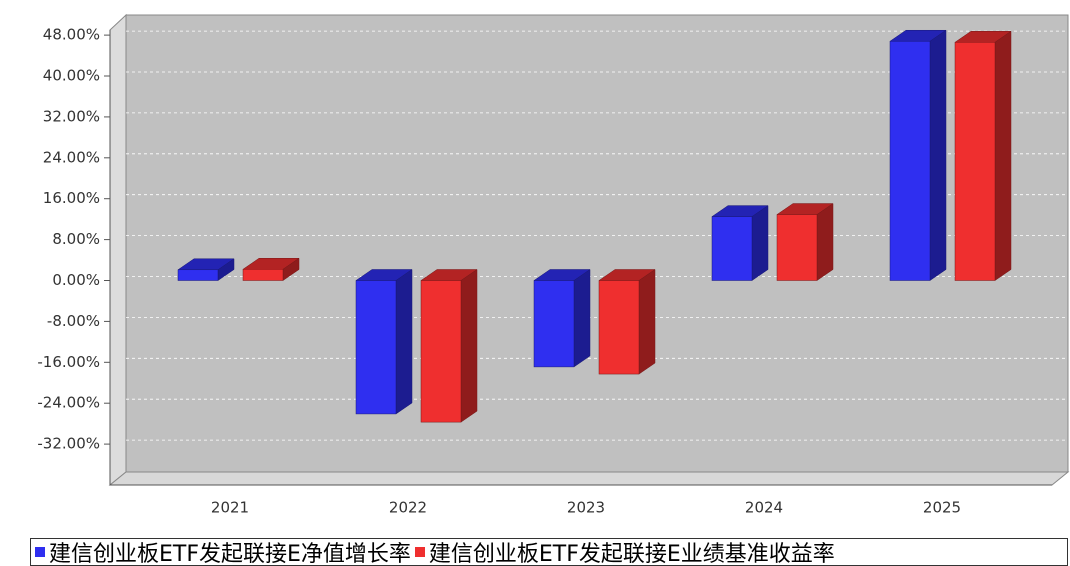  I want to click on y-tick-label: -16.00%, so click(68, 362).